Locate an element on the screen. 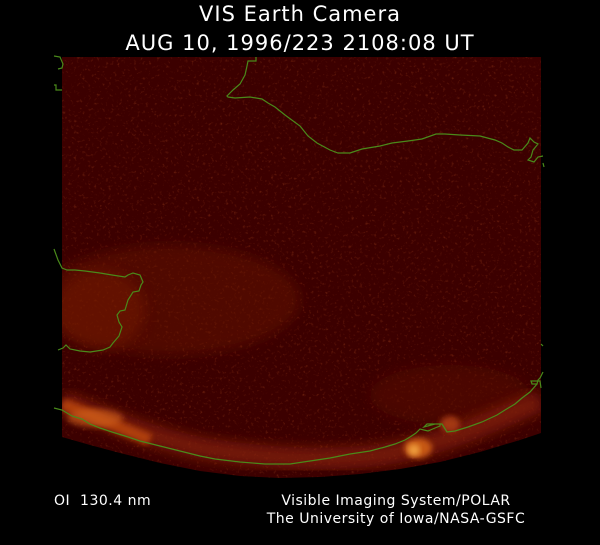 This screenshot has width=600, height=545. credit-line-institution: The University of Iowa/NASA-GSFC is located at coordinates (396, 519).